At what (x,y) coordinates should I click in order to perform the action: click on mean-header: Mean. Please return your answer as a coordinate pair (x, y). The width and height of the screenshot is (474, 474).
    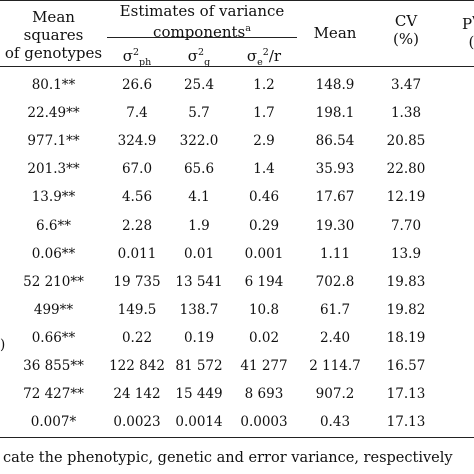
    Looking at the image, I should click on (335, 33).